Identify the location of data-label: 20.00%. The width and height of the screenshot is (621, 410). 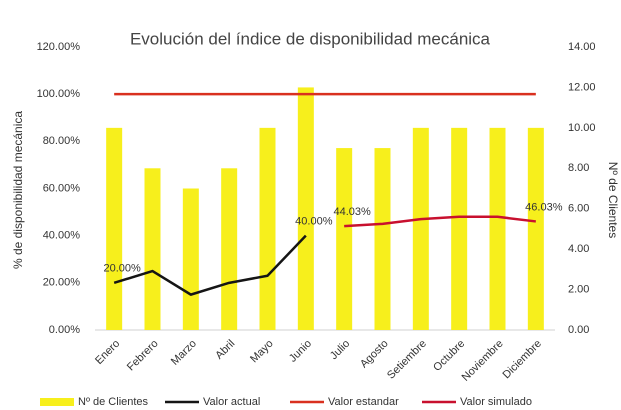
(123, 269).